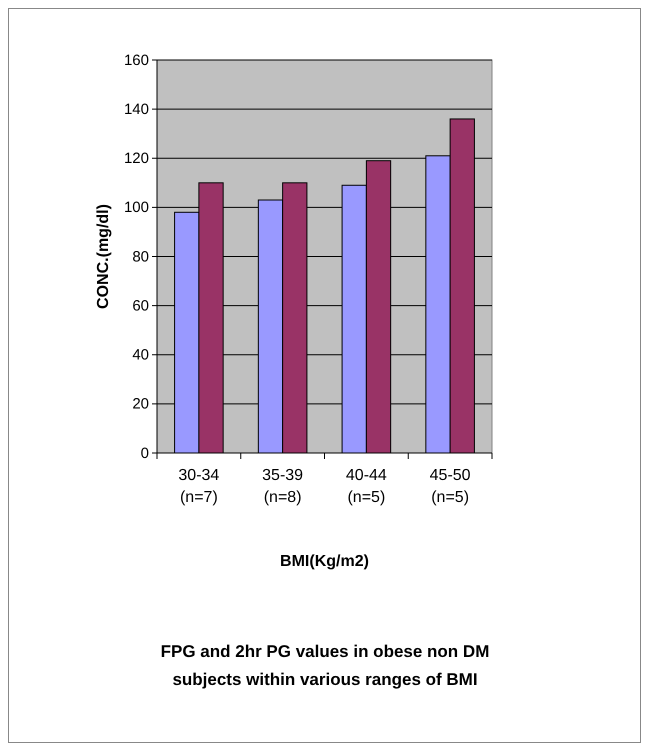 Image resolution: width=650 pixels, height=752 pixels. What do you see at coordinates (140, 257) in the screenshot?
I see `y-tick-label: 80` at bounding box center [140, 257].